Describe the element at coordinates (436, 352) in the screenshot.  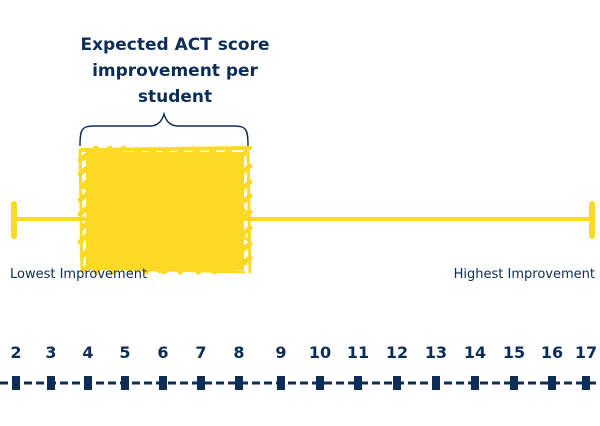
I see `tick-label-13: 13` at that location.